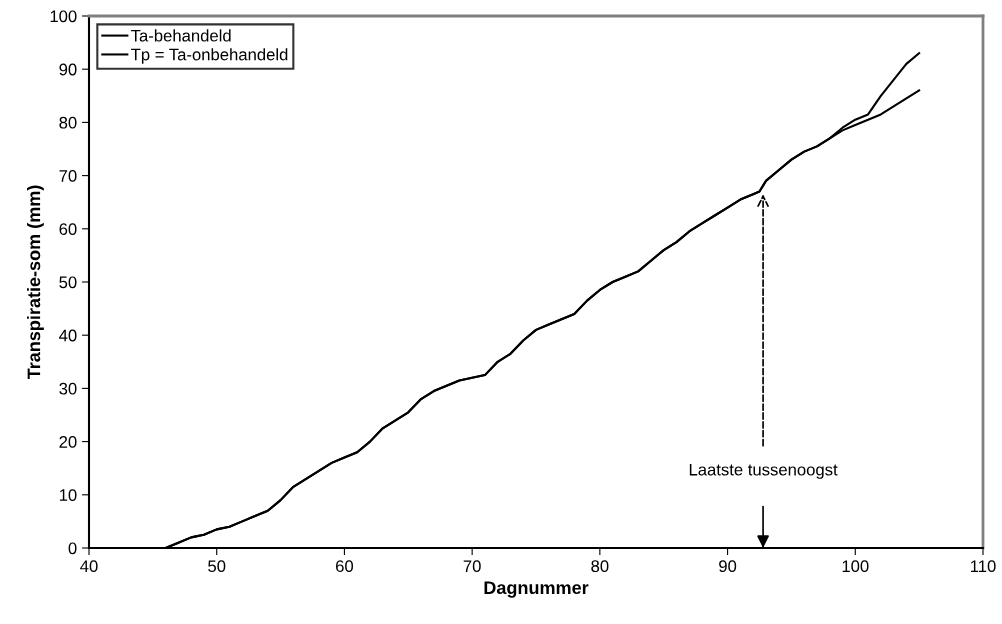  Describe the element at coordinates (35, 282) in the screenshot. I see `y-axis-title: Transpiratie-som (mm)` at that location.